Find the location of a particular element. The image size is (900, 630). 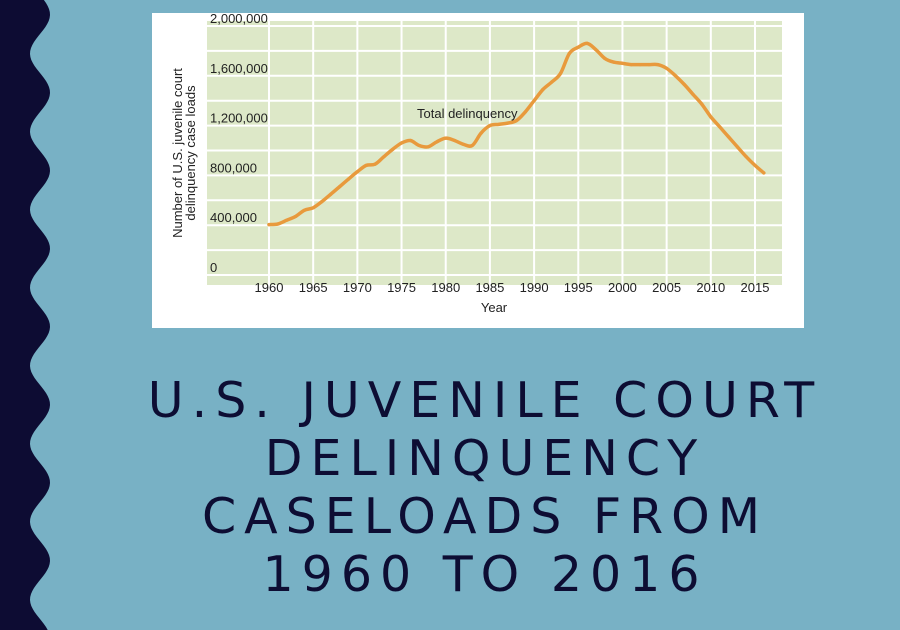

x-tick-label: 2015 is located at coordinates (755, 287).